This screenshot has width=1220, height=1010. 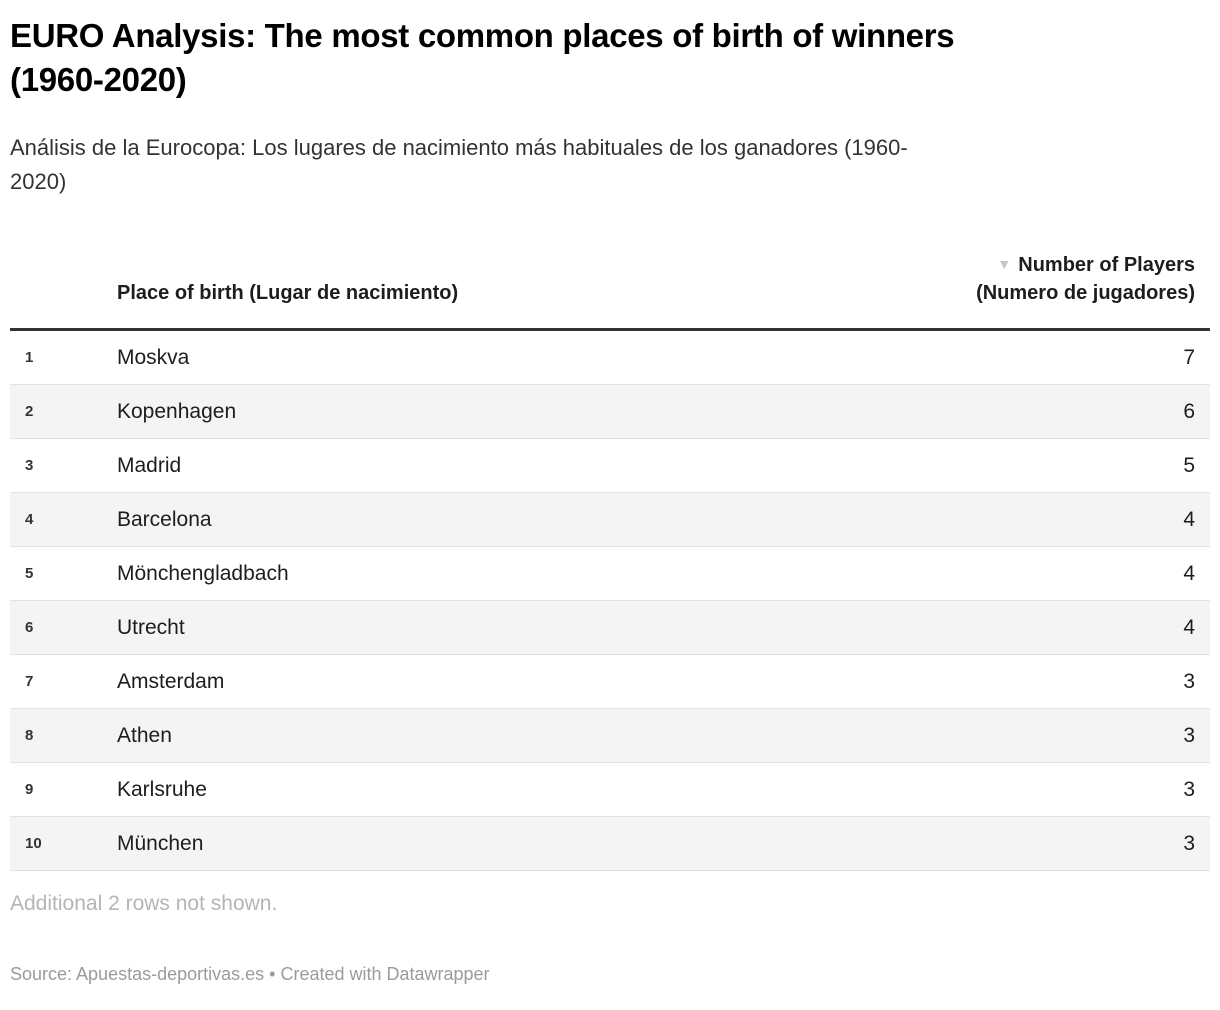 I want to click on table-row: 7 Amsterdam 3, so click(x=610, y=681).